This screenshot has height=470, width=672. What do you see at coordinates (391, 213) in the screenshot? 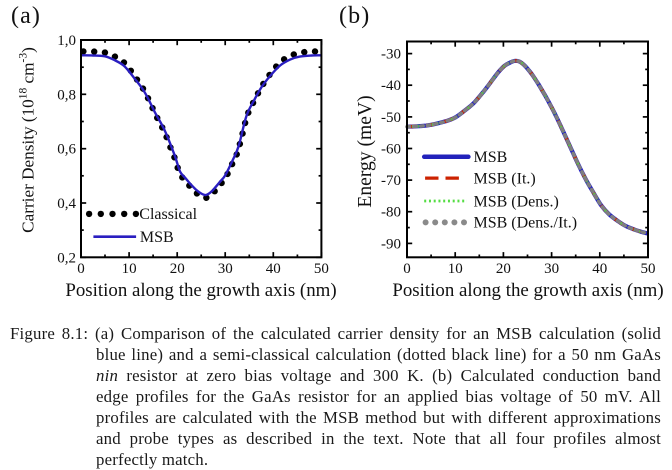
I see `svg-text: -80` at bounding box center [391, 213].